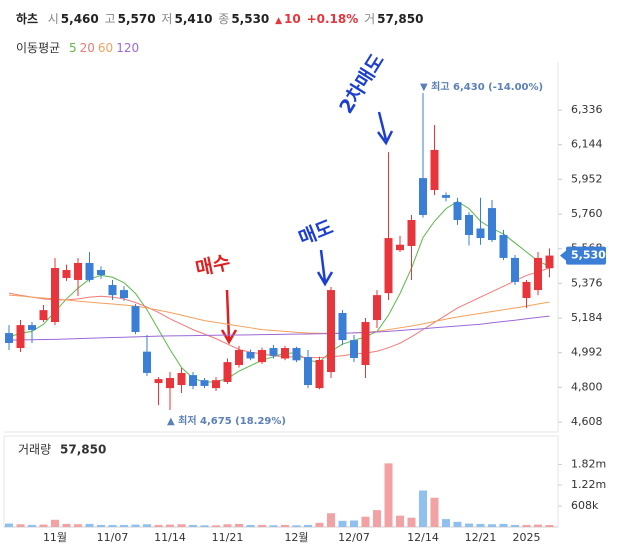 The width and height of the screenshot is (622, 556). What do you see at coordinates (563, 255) in the screenshot?
I see `current-price-pointer` at bounding box center [563, 255].